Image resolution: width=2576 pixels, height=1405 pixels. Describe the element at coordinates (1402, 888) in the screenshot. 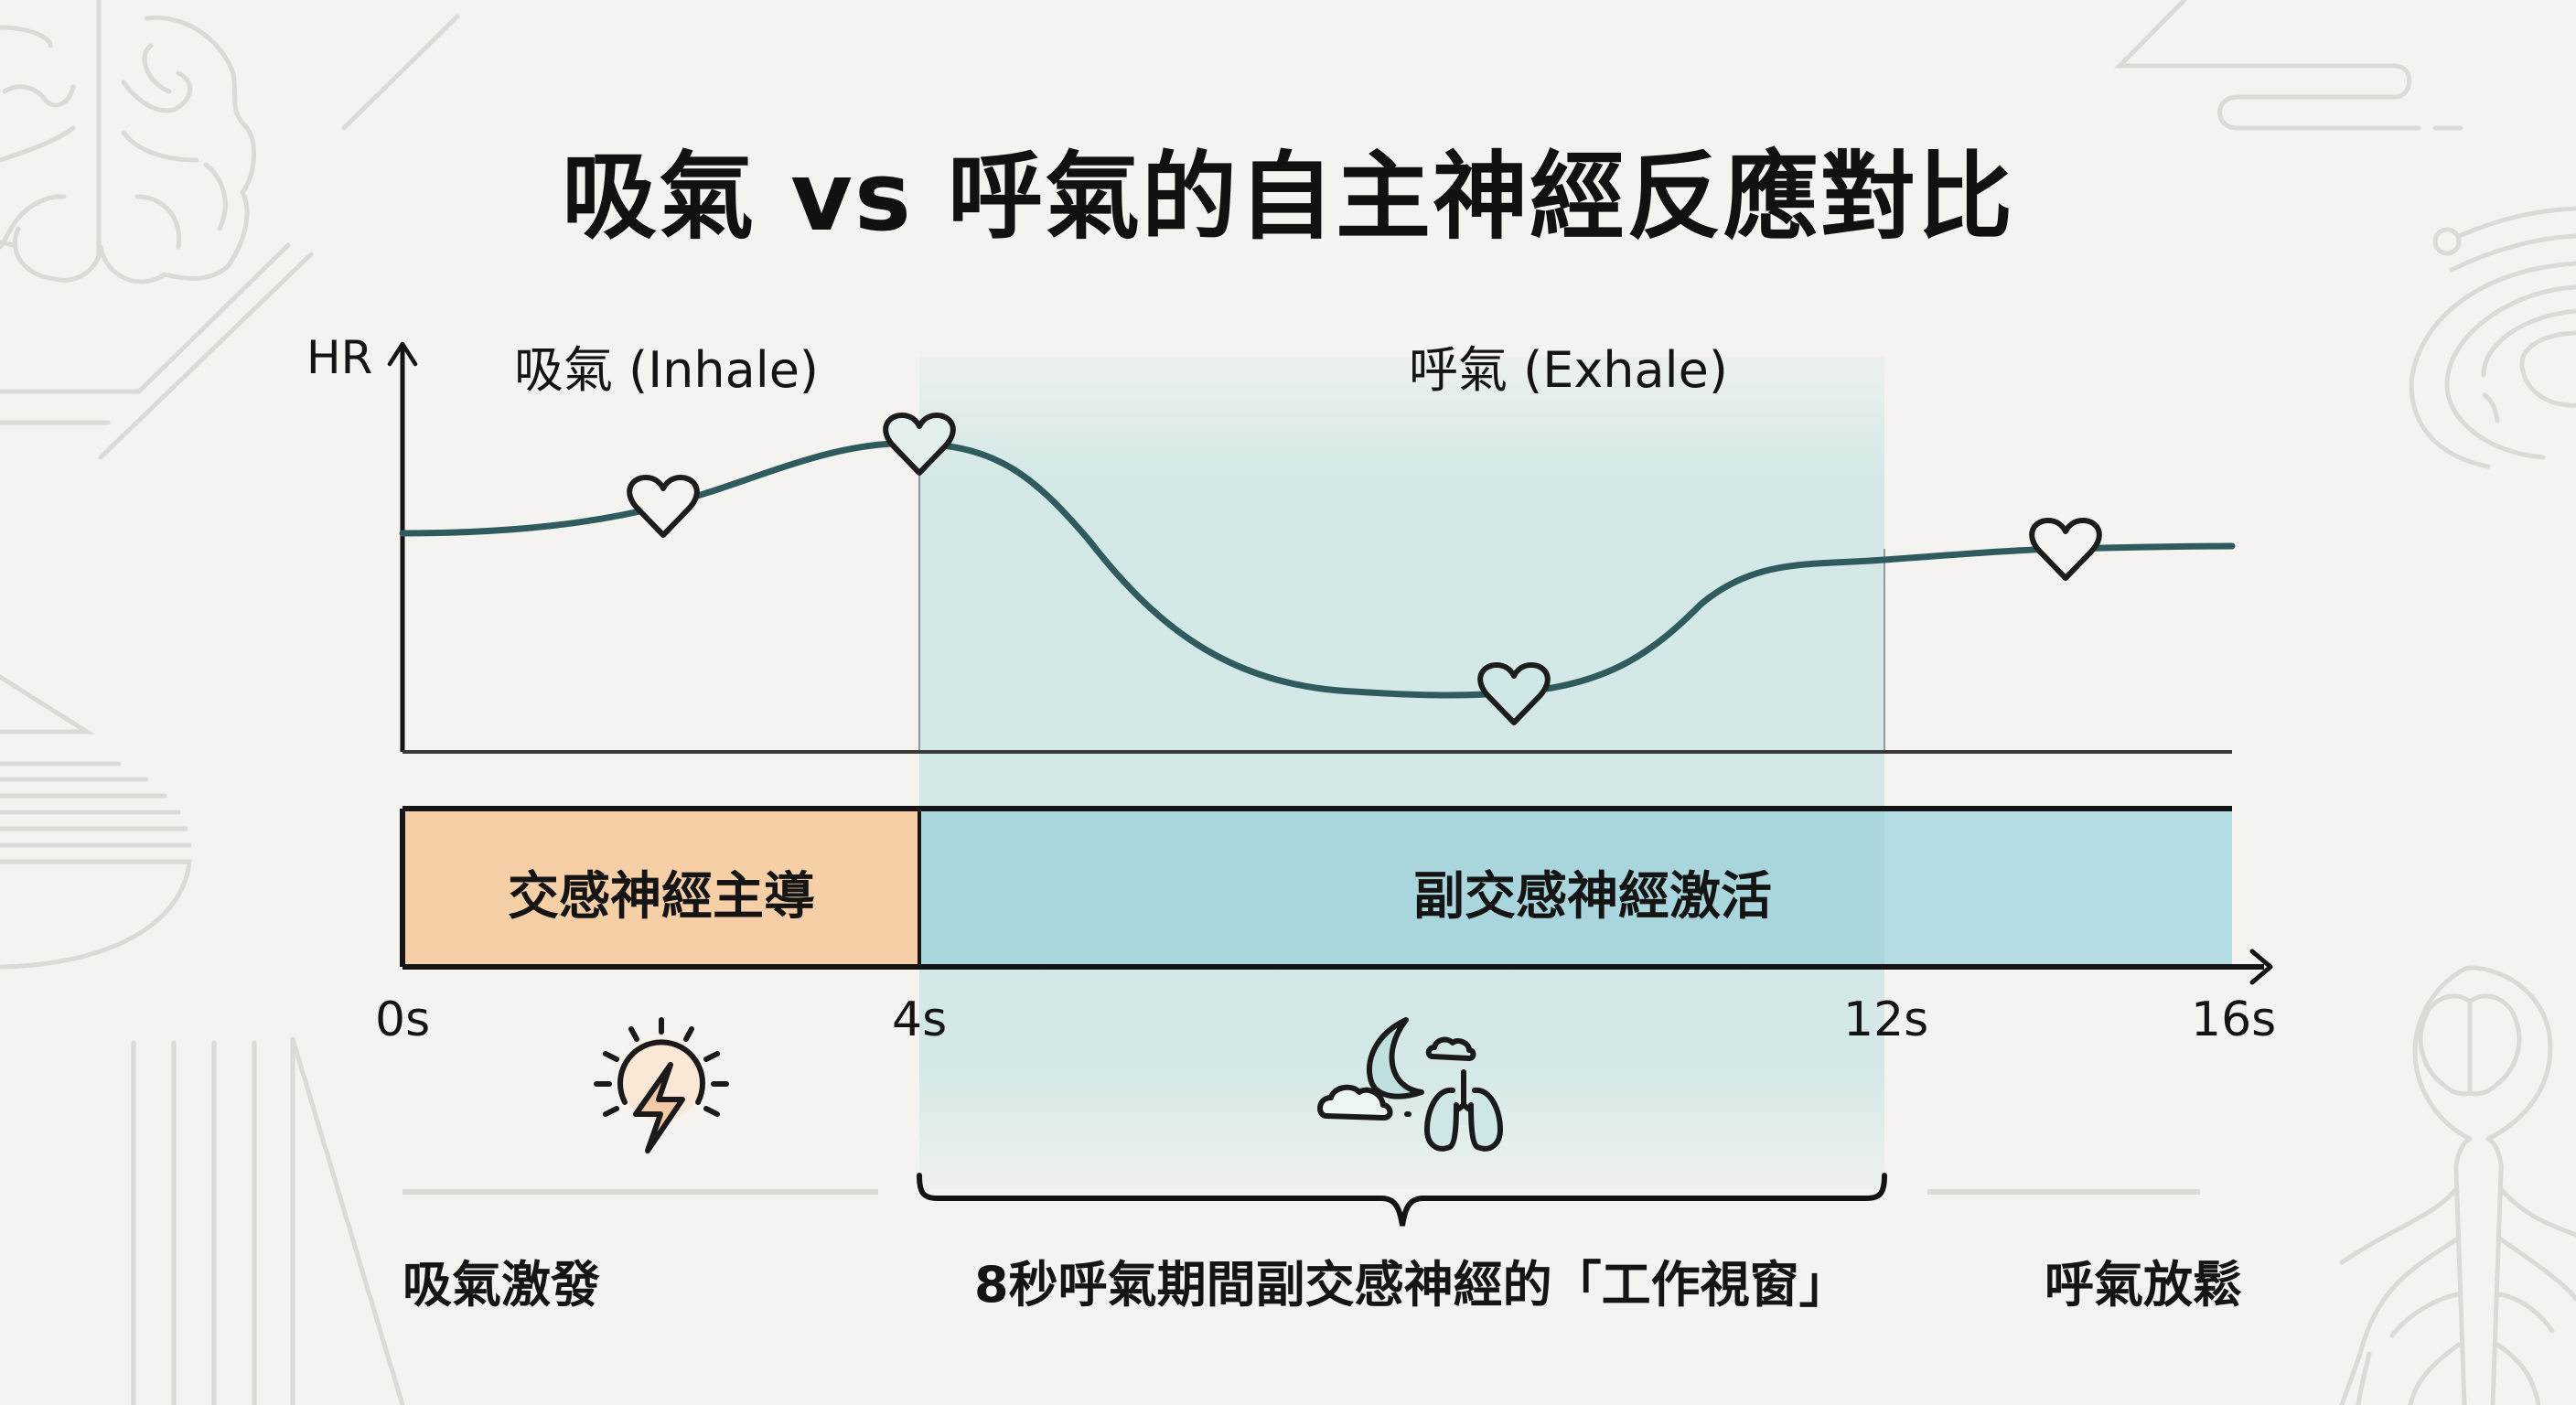

I see `parasympathetic-bar-exhale` at that location.